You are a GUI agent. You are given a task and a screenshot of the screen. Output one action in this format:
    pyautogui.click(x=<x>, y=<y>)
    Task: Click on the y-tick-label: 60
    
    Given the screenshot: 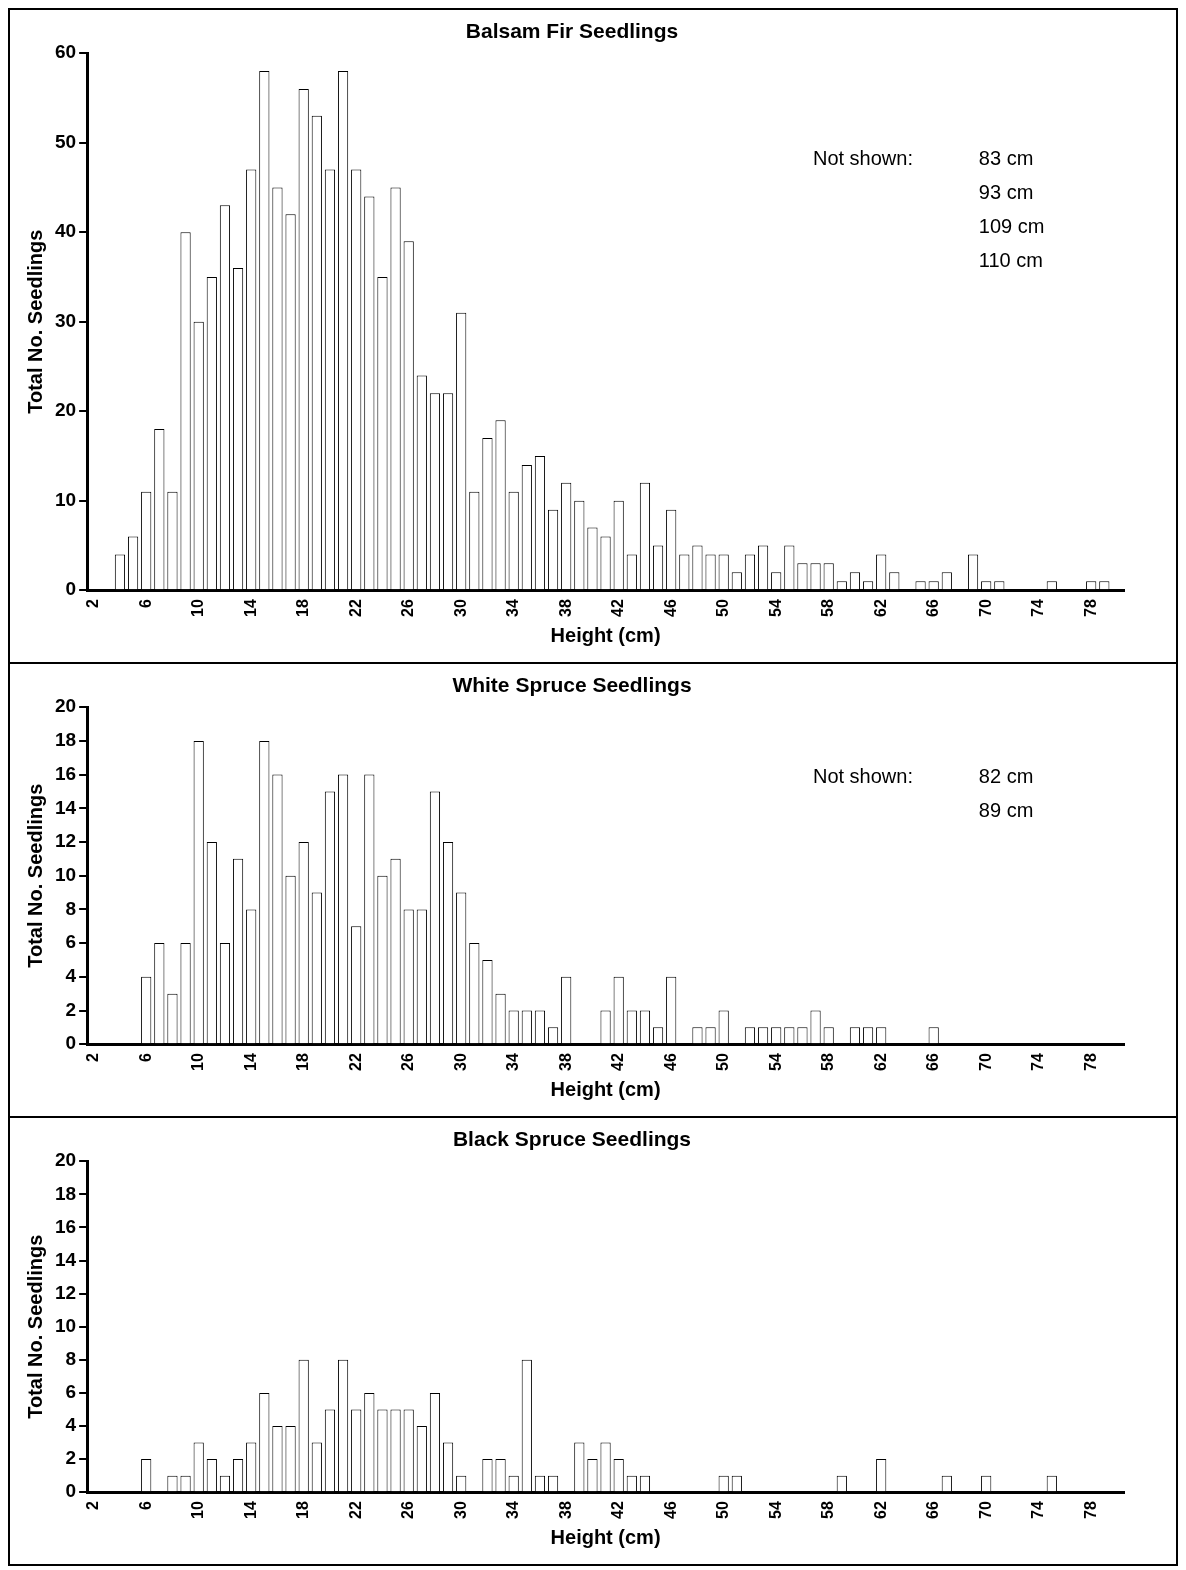 What is the action you would take?
    pyautogui.click(x=65, y=52)
    